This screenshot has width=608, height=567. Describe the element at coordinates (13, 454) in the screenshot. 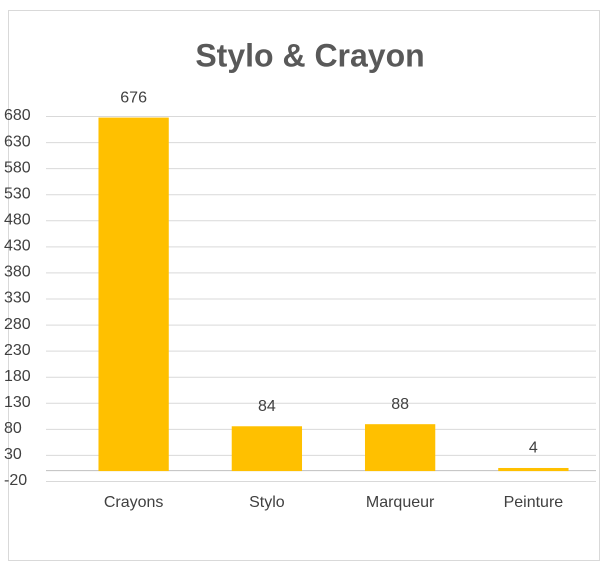

I see `y-tick-label: 30` at that location.